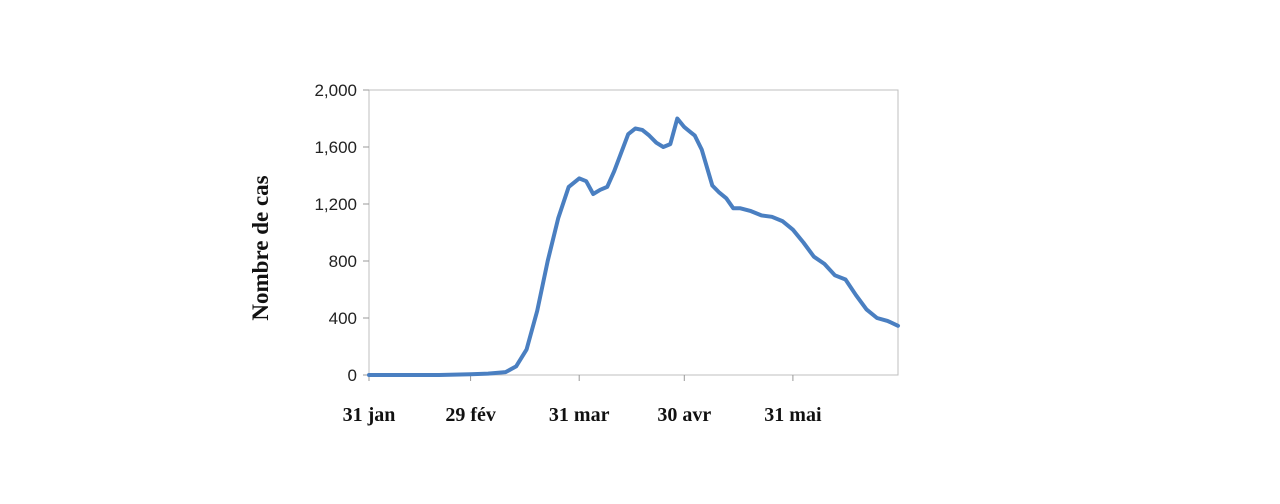  Describe the element at coordinates (260, 247) in the screenshot. I see `y-axis-title: Nombre de cas` at that location.